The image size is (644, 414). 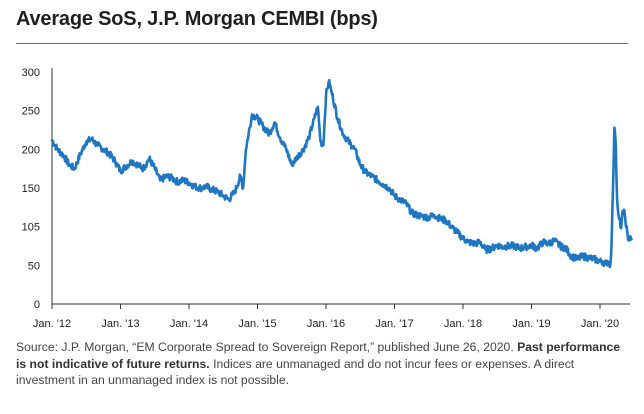 I want to click on y-tick-label: 50, so click(x=34, y=266).